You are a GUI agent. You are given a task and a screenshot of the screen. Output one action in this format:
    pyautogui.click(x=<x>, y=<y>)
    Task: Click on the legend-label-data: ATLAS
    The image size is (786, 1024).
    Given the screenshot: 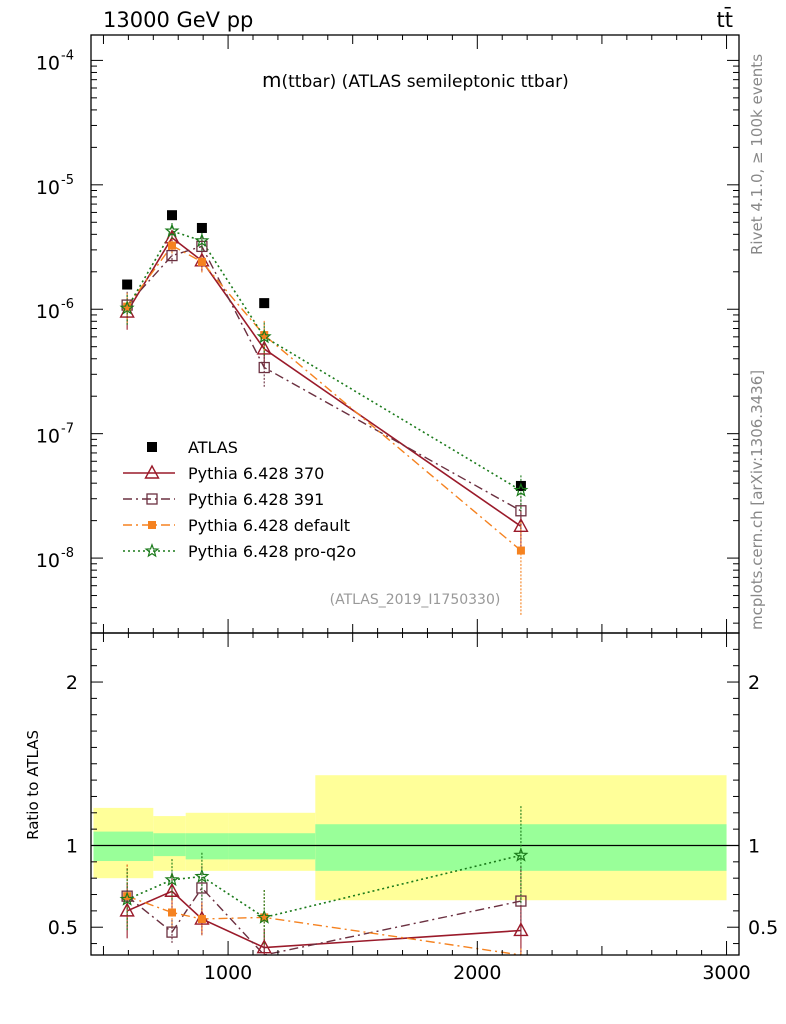 What is the action you would take?
    pyautogui.click(x=213, y=447)
    